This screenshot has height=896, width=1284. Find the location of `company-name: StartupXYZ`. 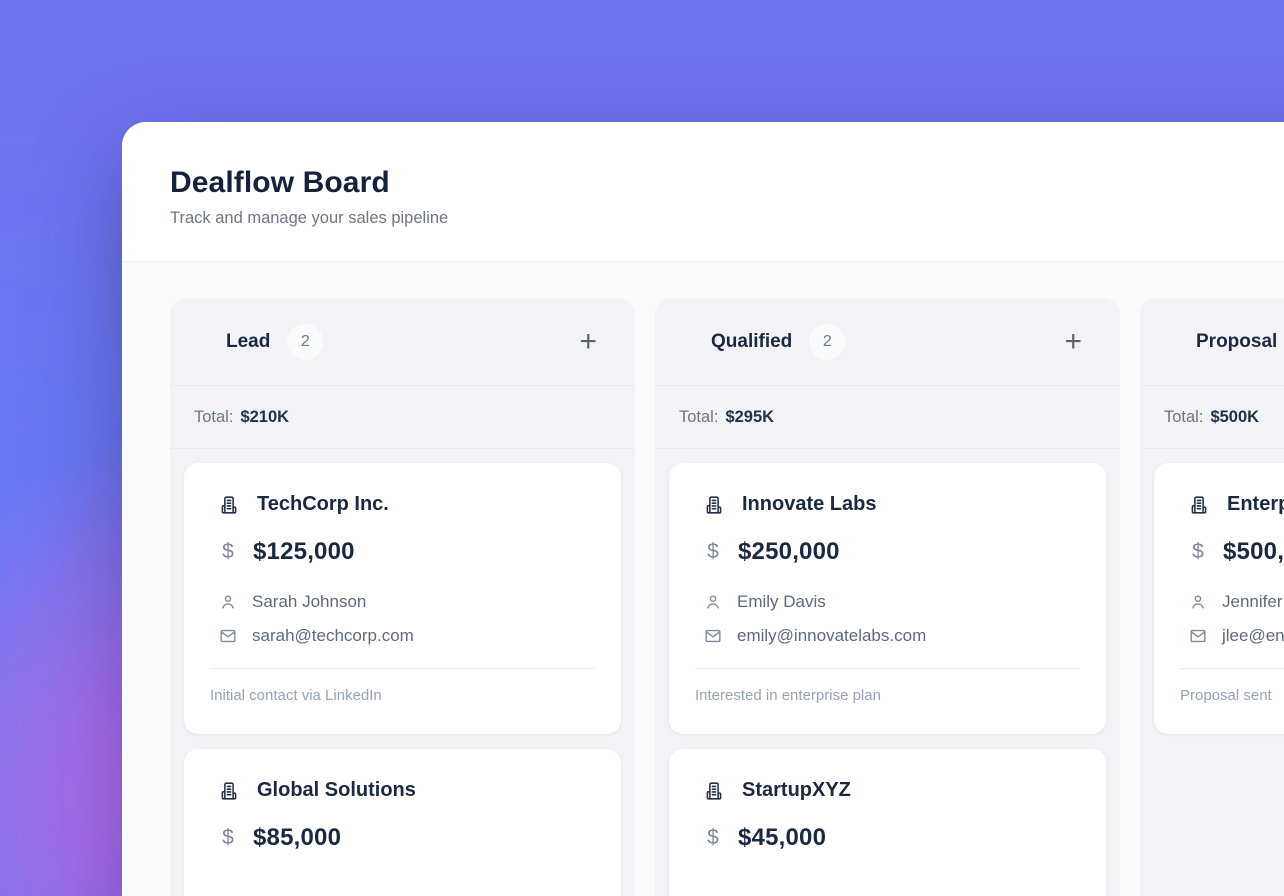

company-name: StartupXYZ is located at coordinates (796, 790).